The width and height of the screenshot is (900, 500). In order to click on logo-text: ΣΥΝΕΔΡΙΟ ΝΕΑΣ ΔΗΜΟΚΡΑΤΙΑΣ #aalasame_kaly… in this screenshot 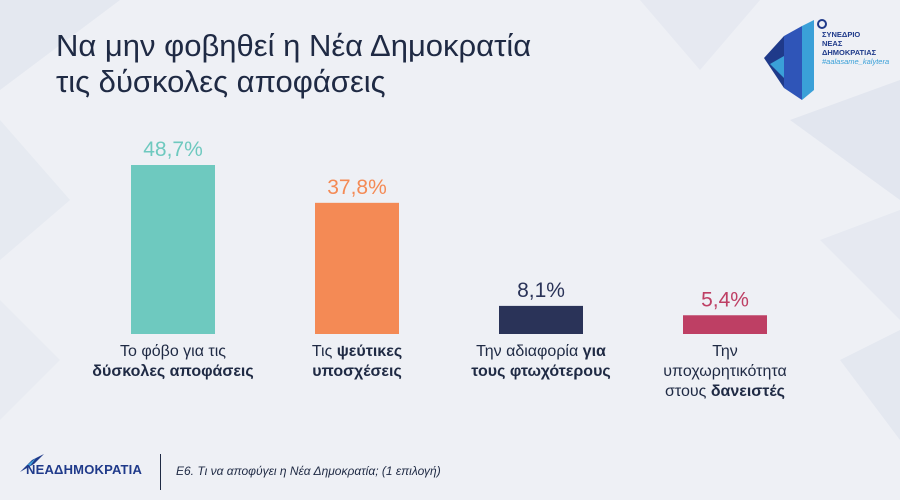, I will do `click(855, 48)`.